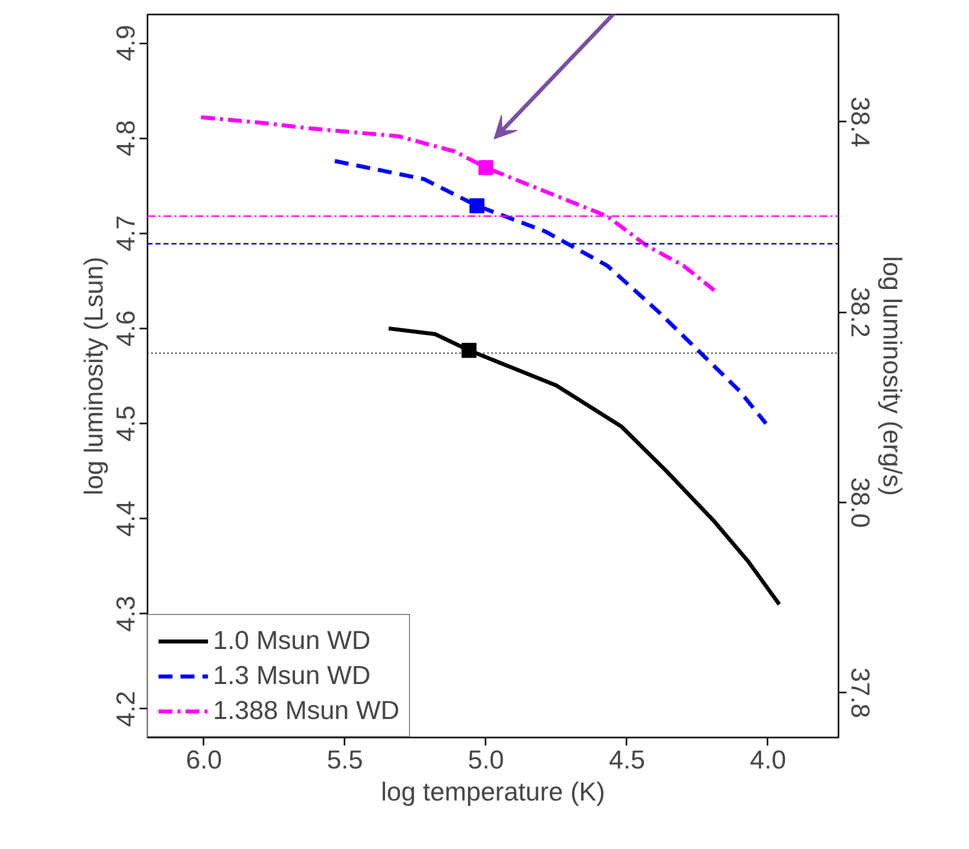  What do you see at coordinates (768, 759) in the screenshot?
I see `x-tick-label: 4.0` at bounding box center [768, 759].